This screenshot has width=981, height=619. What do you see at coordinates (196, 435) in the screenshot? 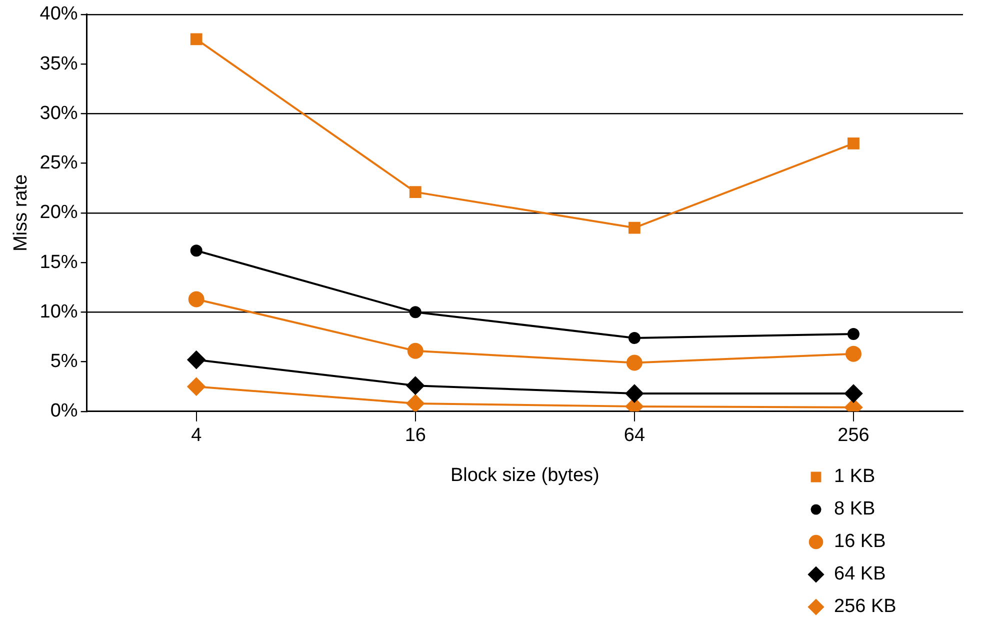
I see `x-tick-label: 4` at bounding box center [196, 435].